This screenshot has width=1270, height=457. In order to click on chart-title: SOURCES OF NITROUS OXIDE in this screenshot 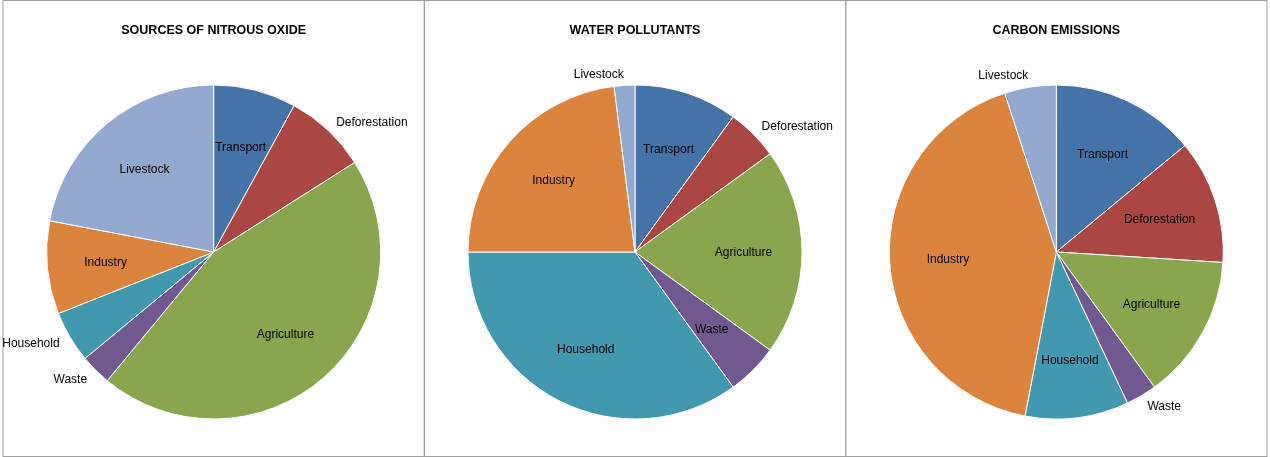, I will do `click(214, 30)`.